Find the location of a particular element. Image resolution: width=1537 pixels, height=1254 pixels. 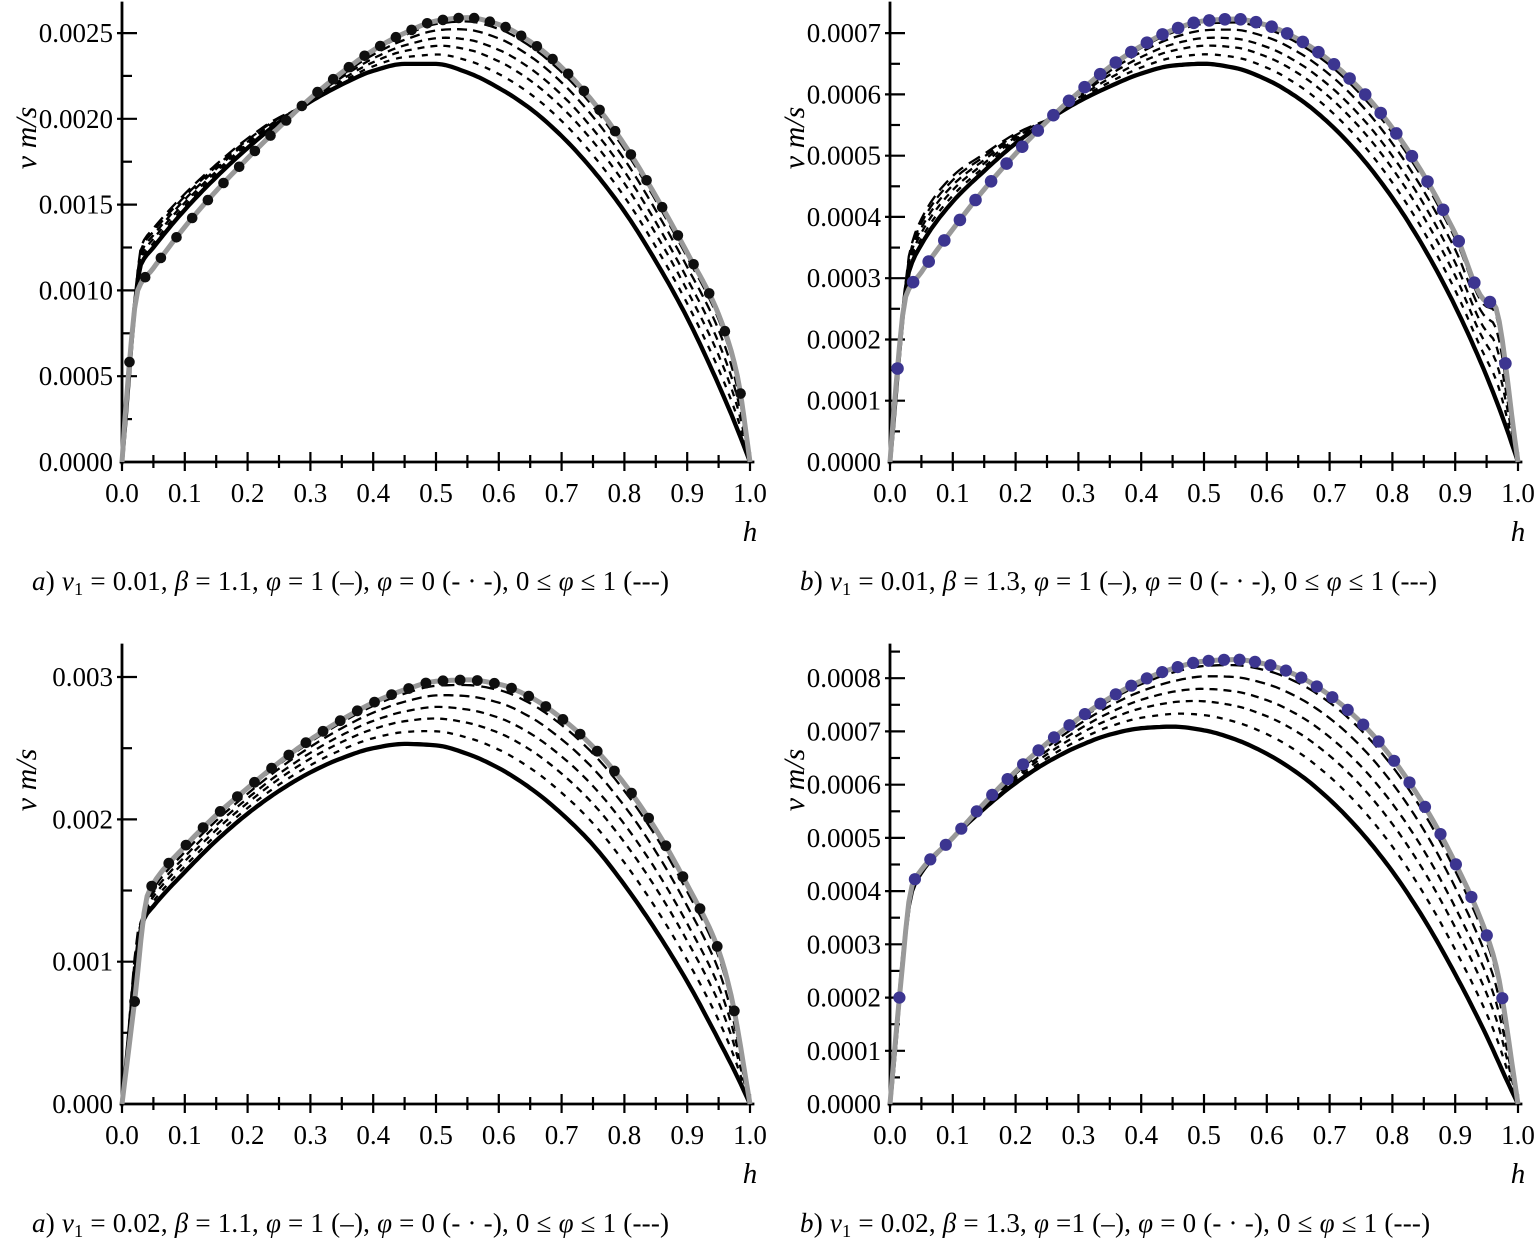

svg-text: 0.0005 is located at coordinates (76, 376).